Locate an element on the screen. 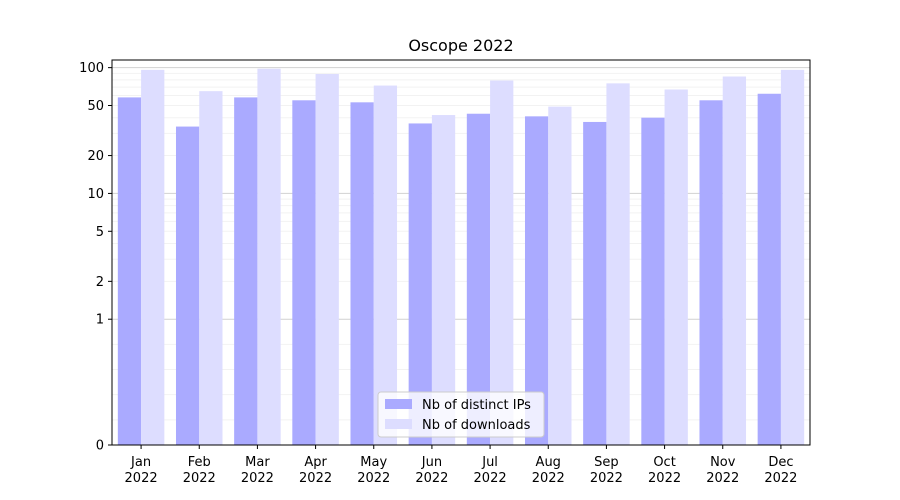 The image size is (900, 500). legend: Nb of distinct IPs Nb of downloads is located at coordinates (461, 414).